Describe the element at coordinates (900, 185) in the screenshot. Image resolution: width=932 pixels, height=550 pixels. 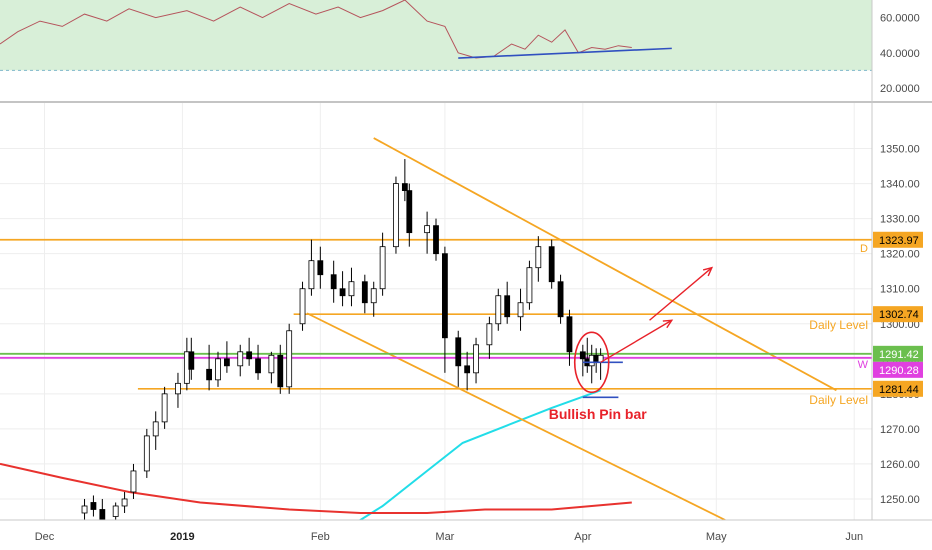
I see `price-y-tick: 1340.00` at that location.